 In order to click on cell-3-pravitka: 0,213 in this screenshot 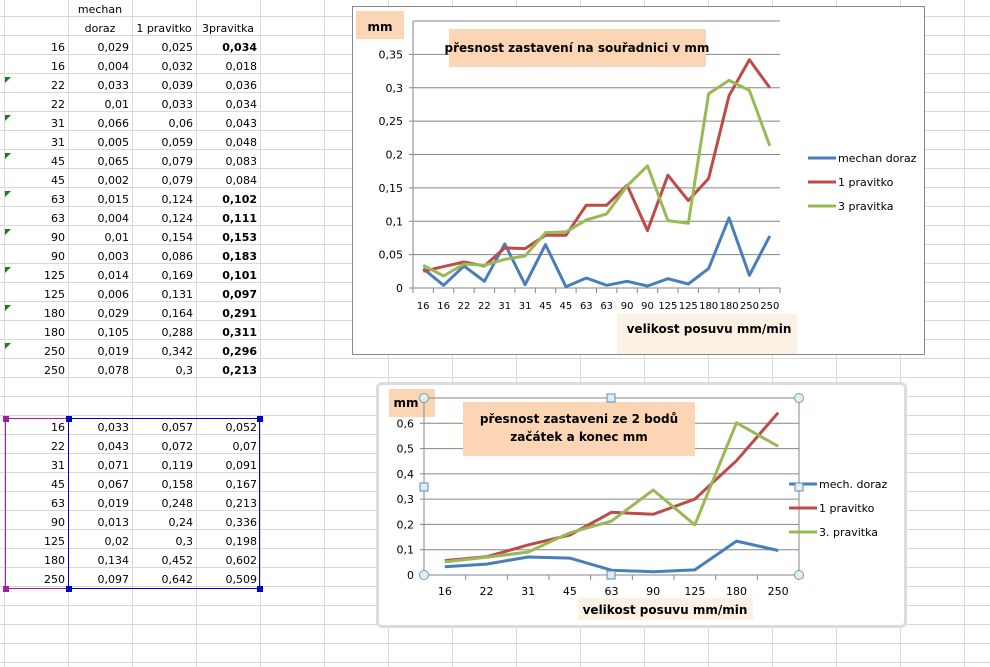, I will do `click(241, 503)`.